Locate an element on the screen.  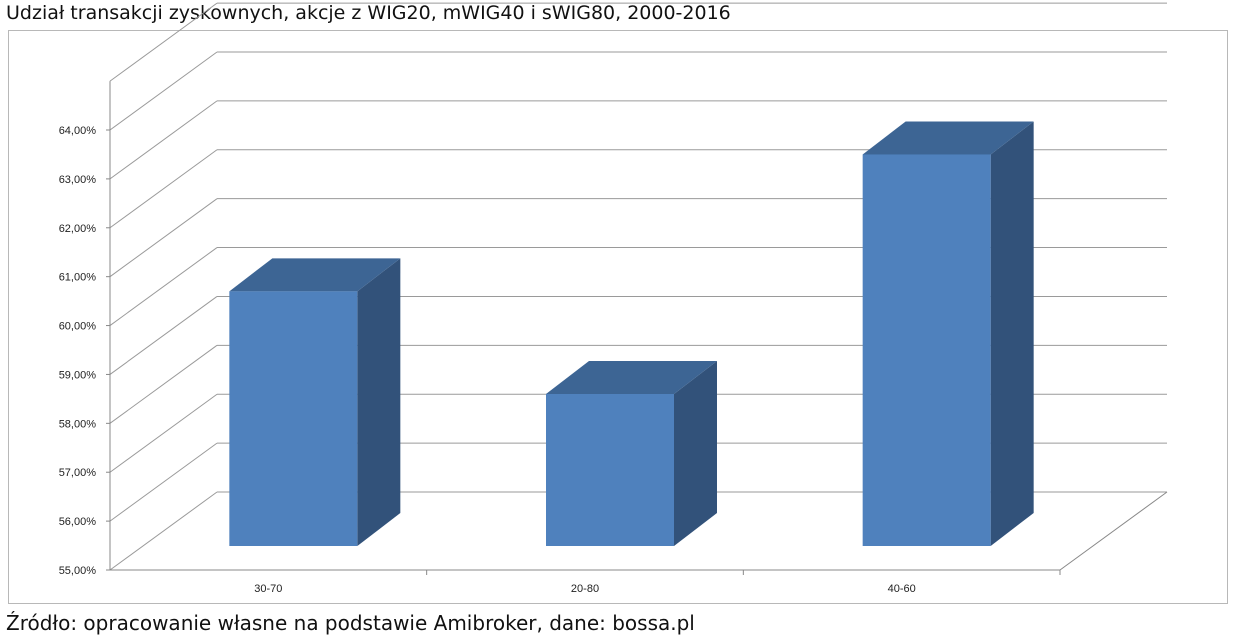
y-tick-label: 56,00% is located at coordinates (78, 522).